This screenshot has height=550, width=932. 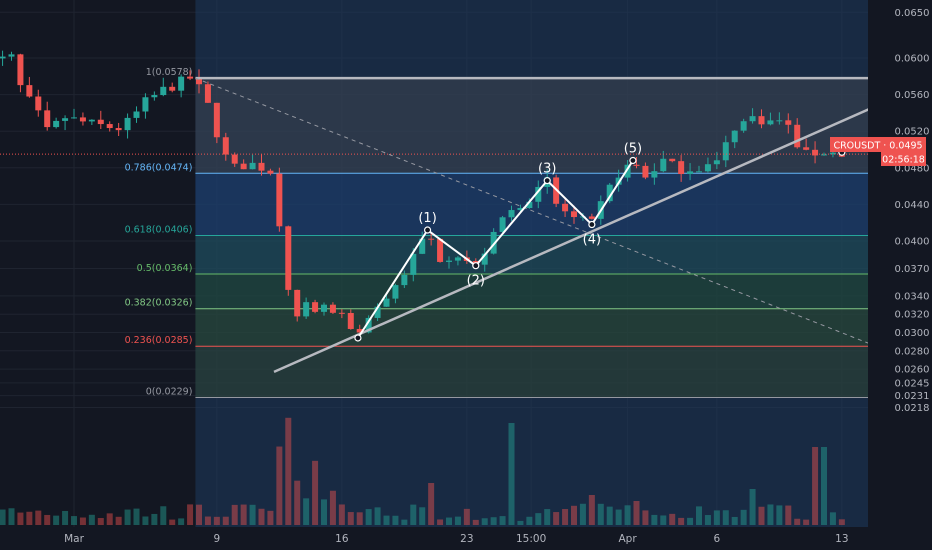 What do you see at coordinates (912, 95) in the screenshot?
I see `y-tick-2: 0.0560` at bounding box center [912, 95].